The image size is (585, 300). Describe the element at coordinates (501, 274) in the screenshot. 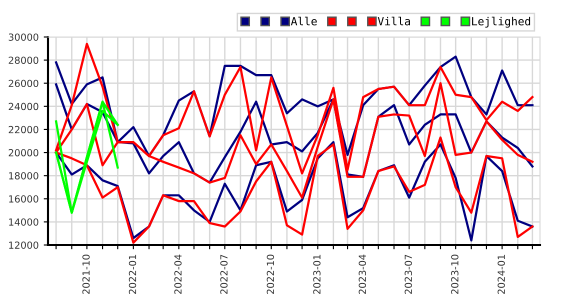

I see `x-tick-label: 2024-01` at that location.